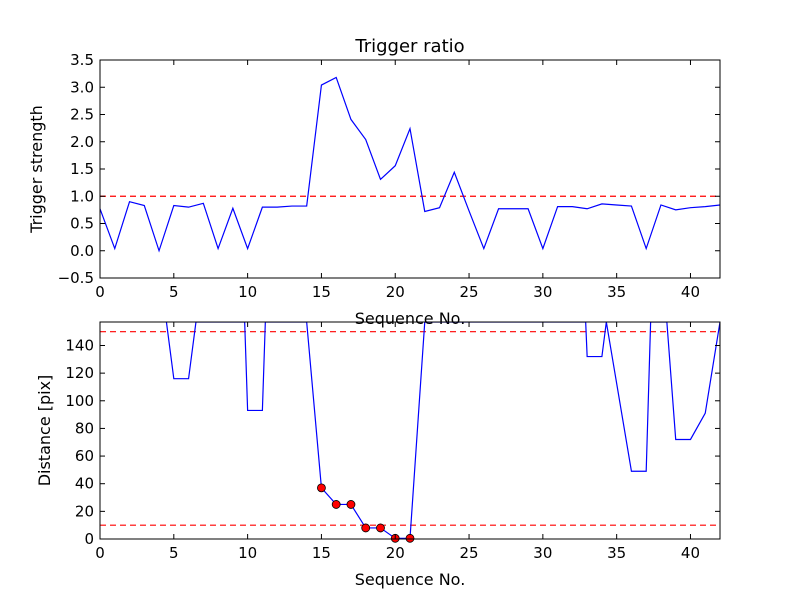  I want to click on y-tick-label: 2.5, so click(82, 115).